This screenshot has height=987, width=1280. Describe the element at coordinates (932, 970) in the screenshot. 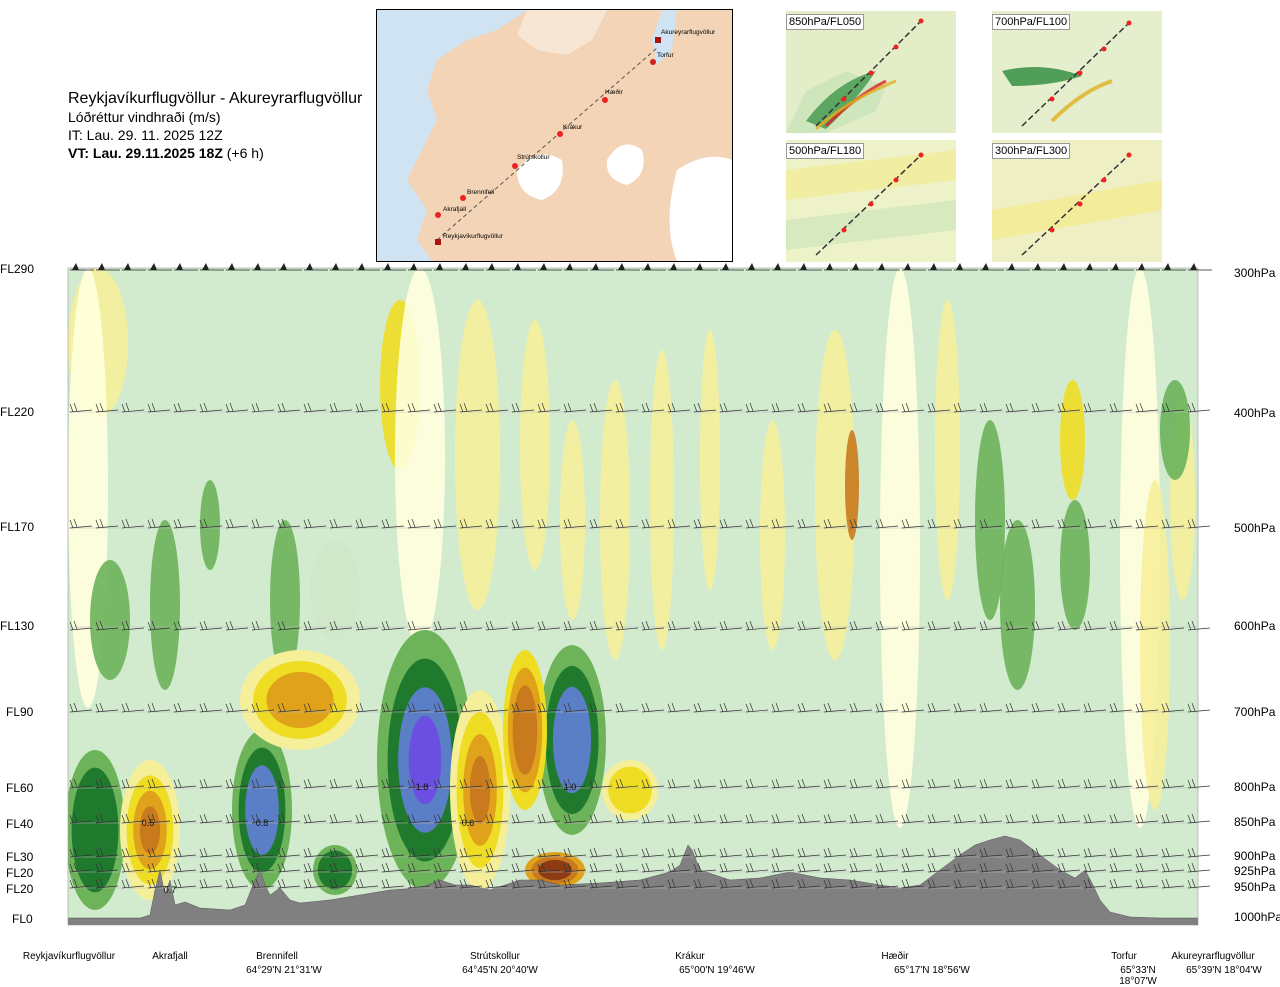

I see `waypoint-haedir-coord: 65°17'N 18°56'W` at that location.